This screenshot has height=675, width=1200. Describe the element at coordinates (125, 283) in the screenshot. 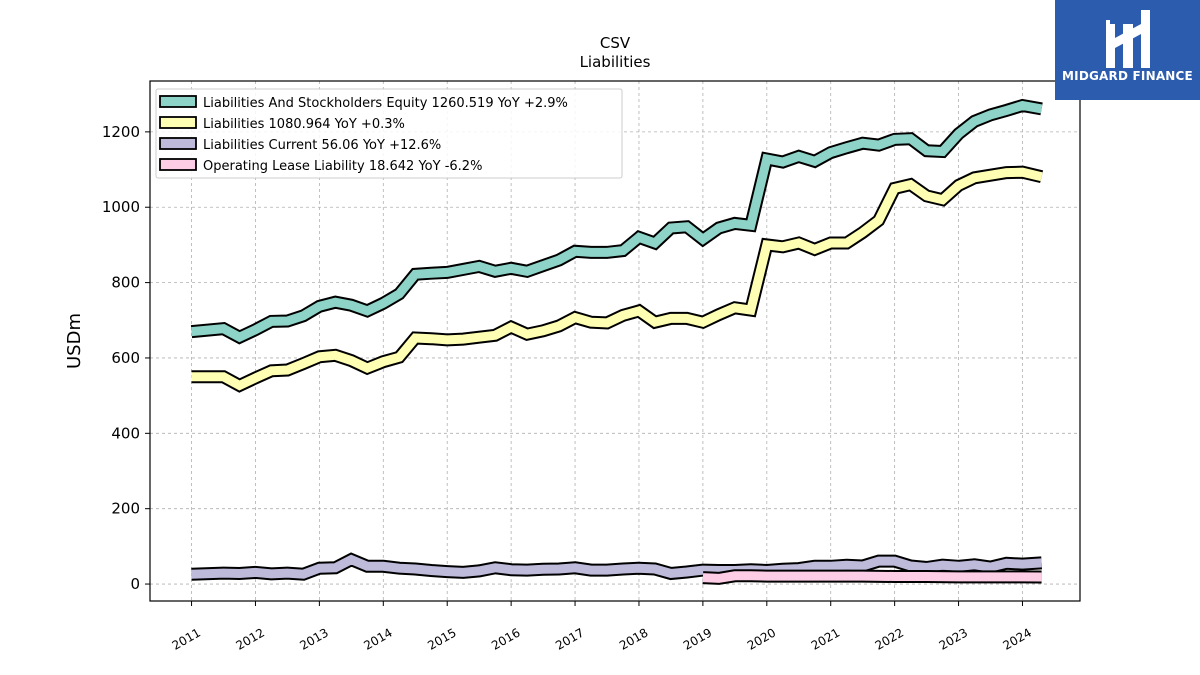

I see `y-tick-label: 800` at that location.